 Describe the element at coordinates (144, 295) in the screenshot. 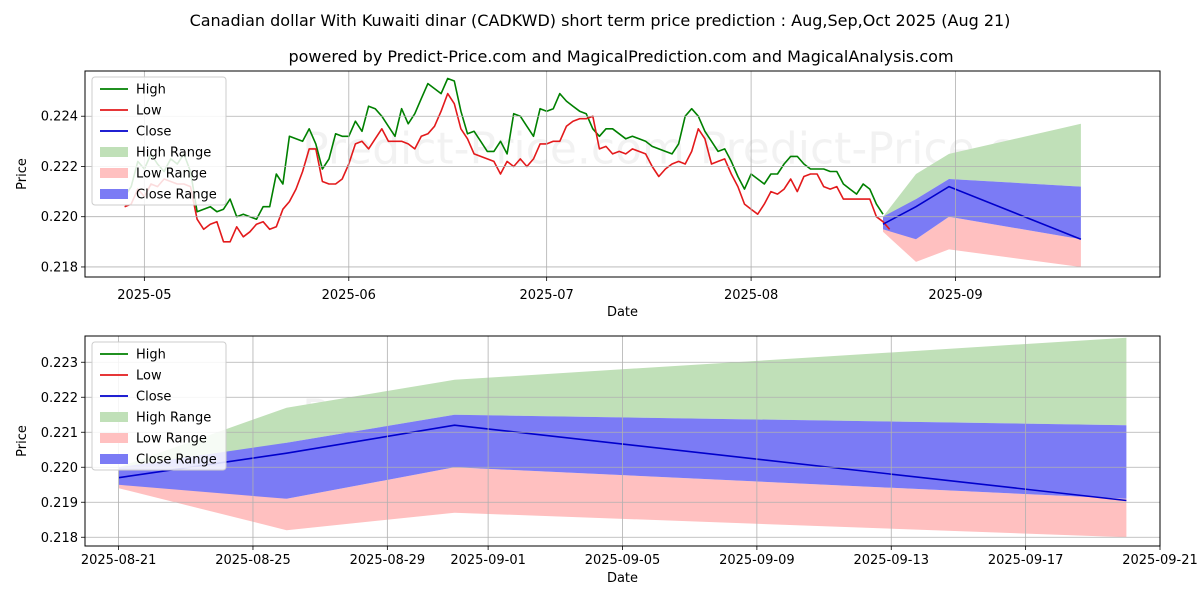

I see `x-tick-label: 2025-05` at that location.